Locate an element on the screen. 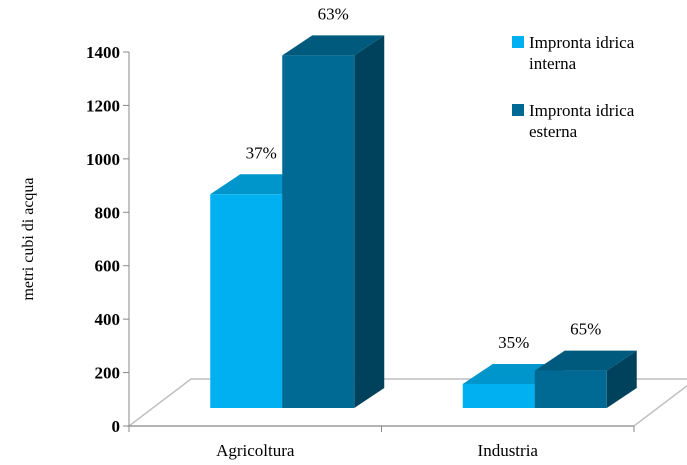 The image size is (687, 465). y-tick-label: 0 is located at coordinates (116, 426).